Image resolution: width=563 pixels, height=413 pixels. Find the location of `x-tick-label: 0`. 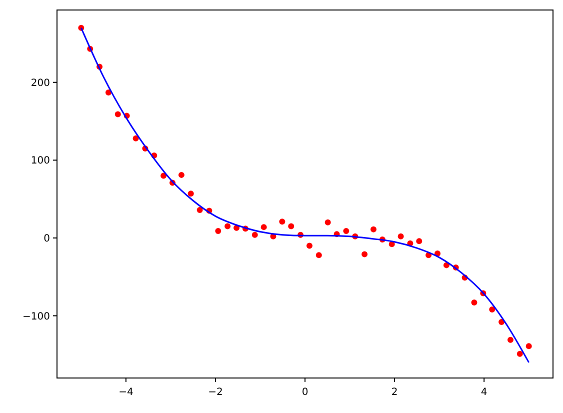

x-tick-label: 0 is located at coordinates (305, 392).